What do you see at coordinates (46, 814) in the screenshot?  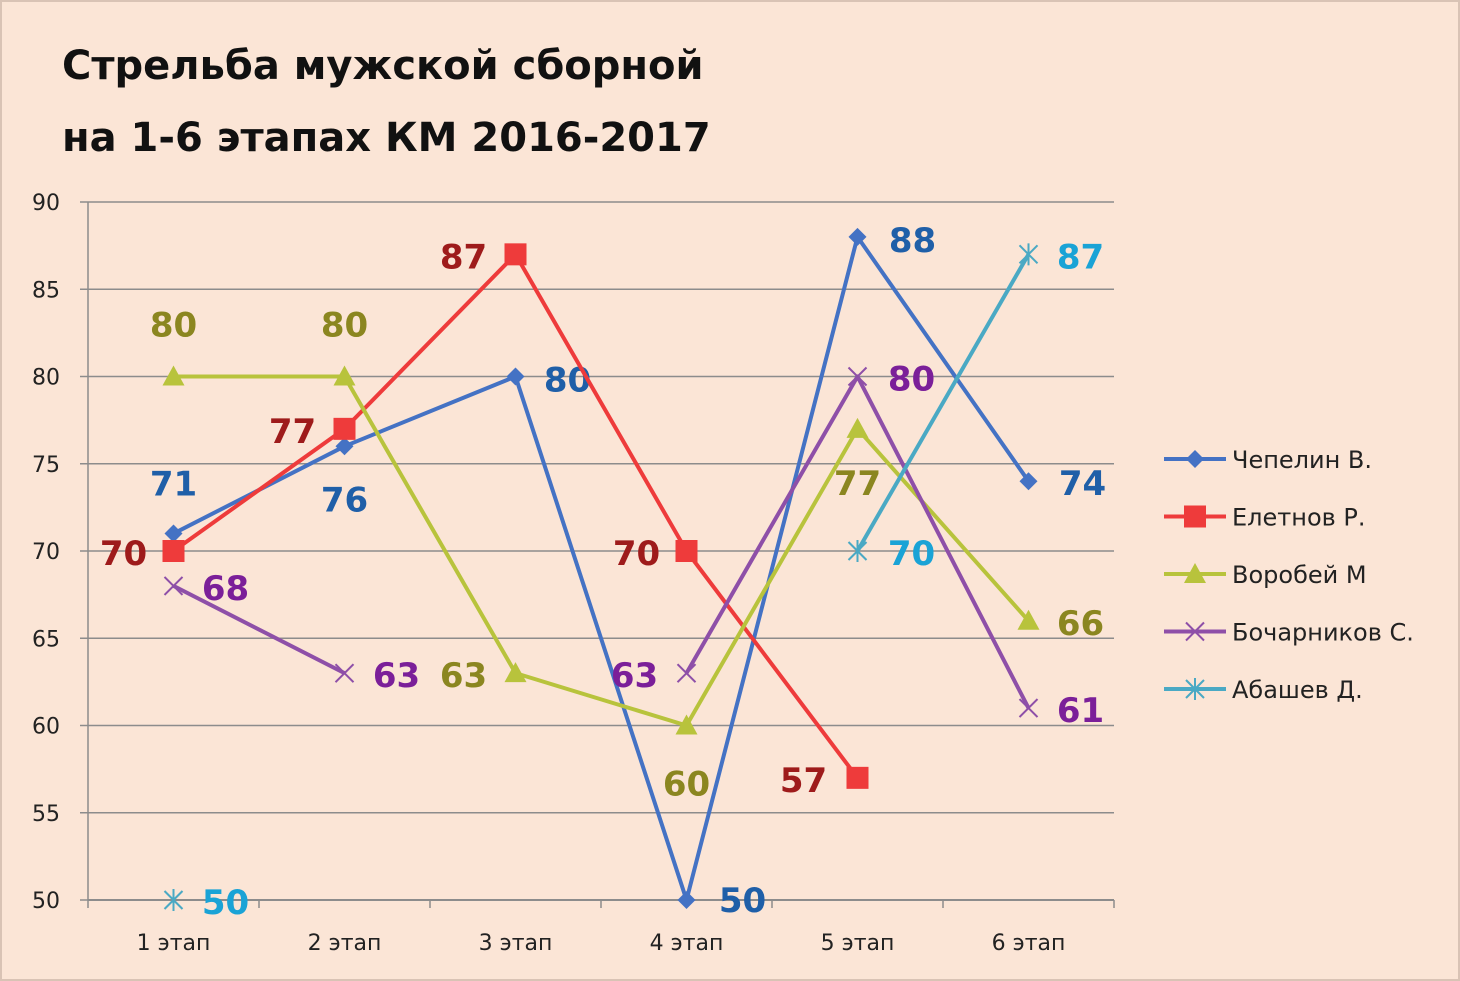 I see `y-tick-label-55: 55` at bounding box center [46, 814].